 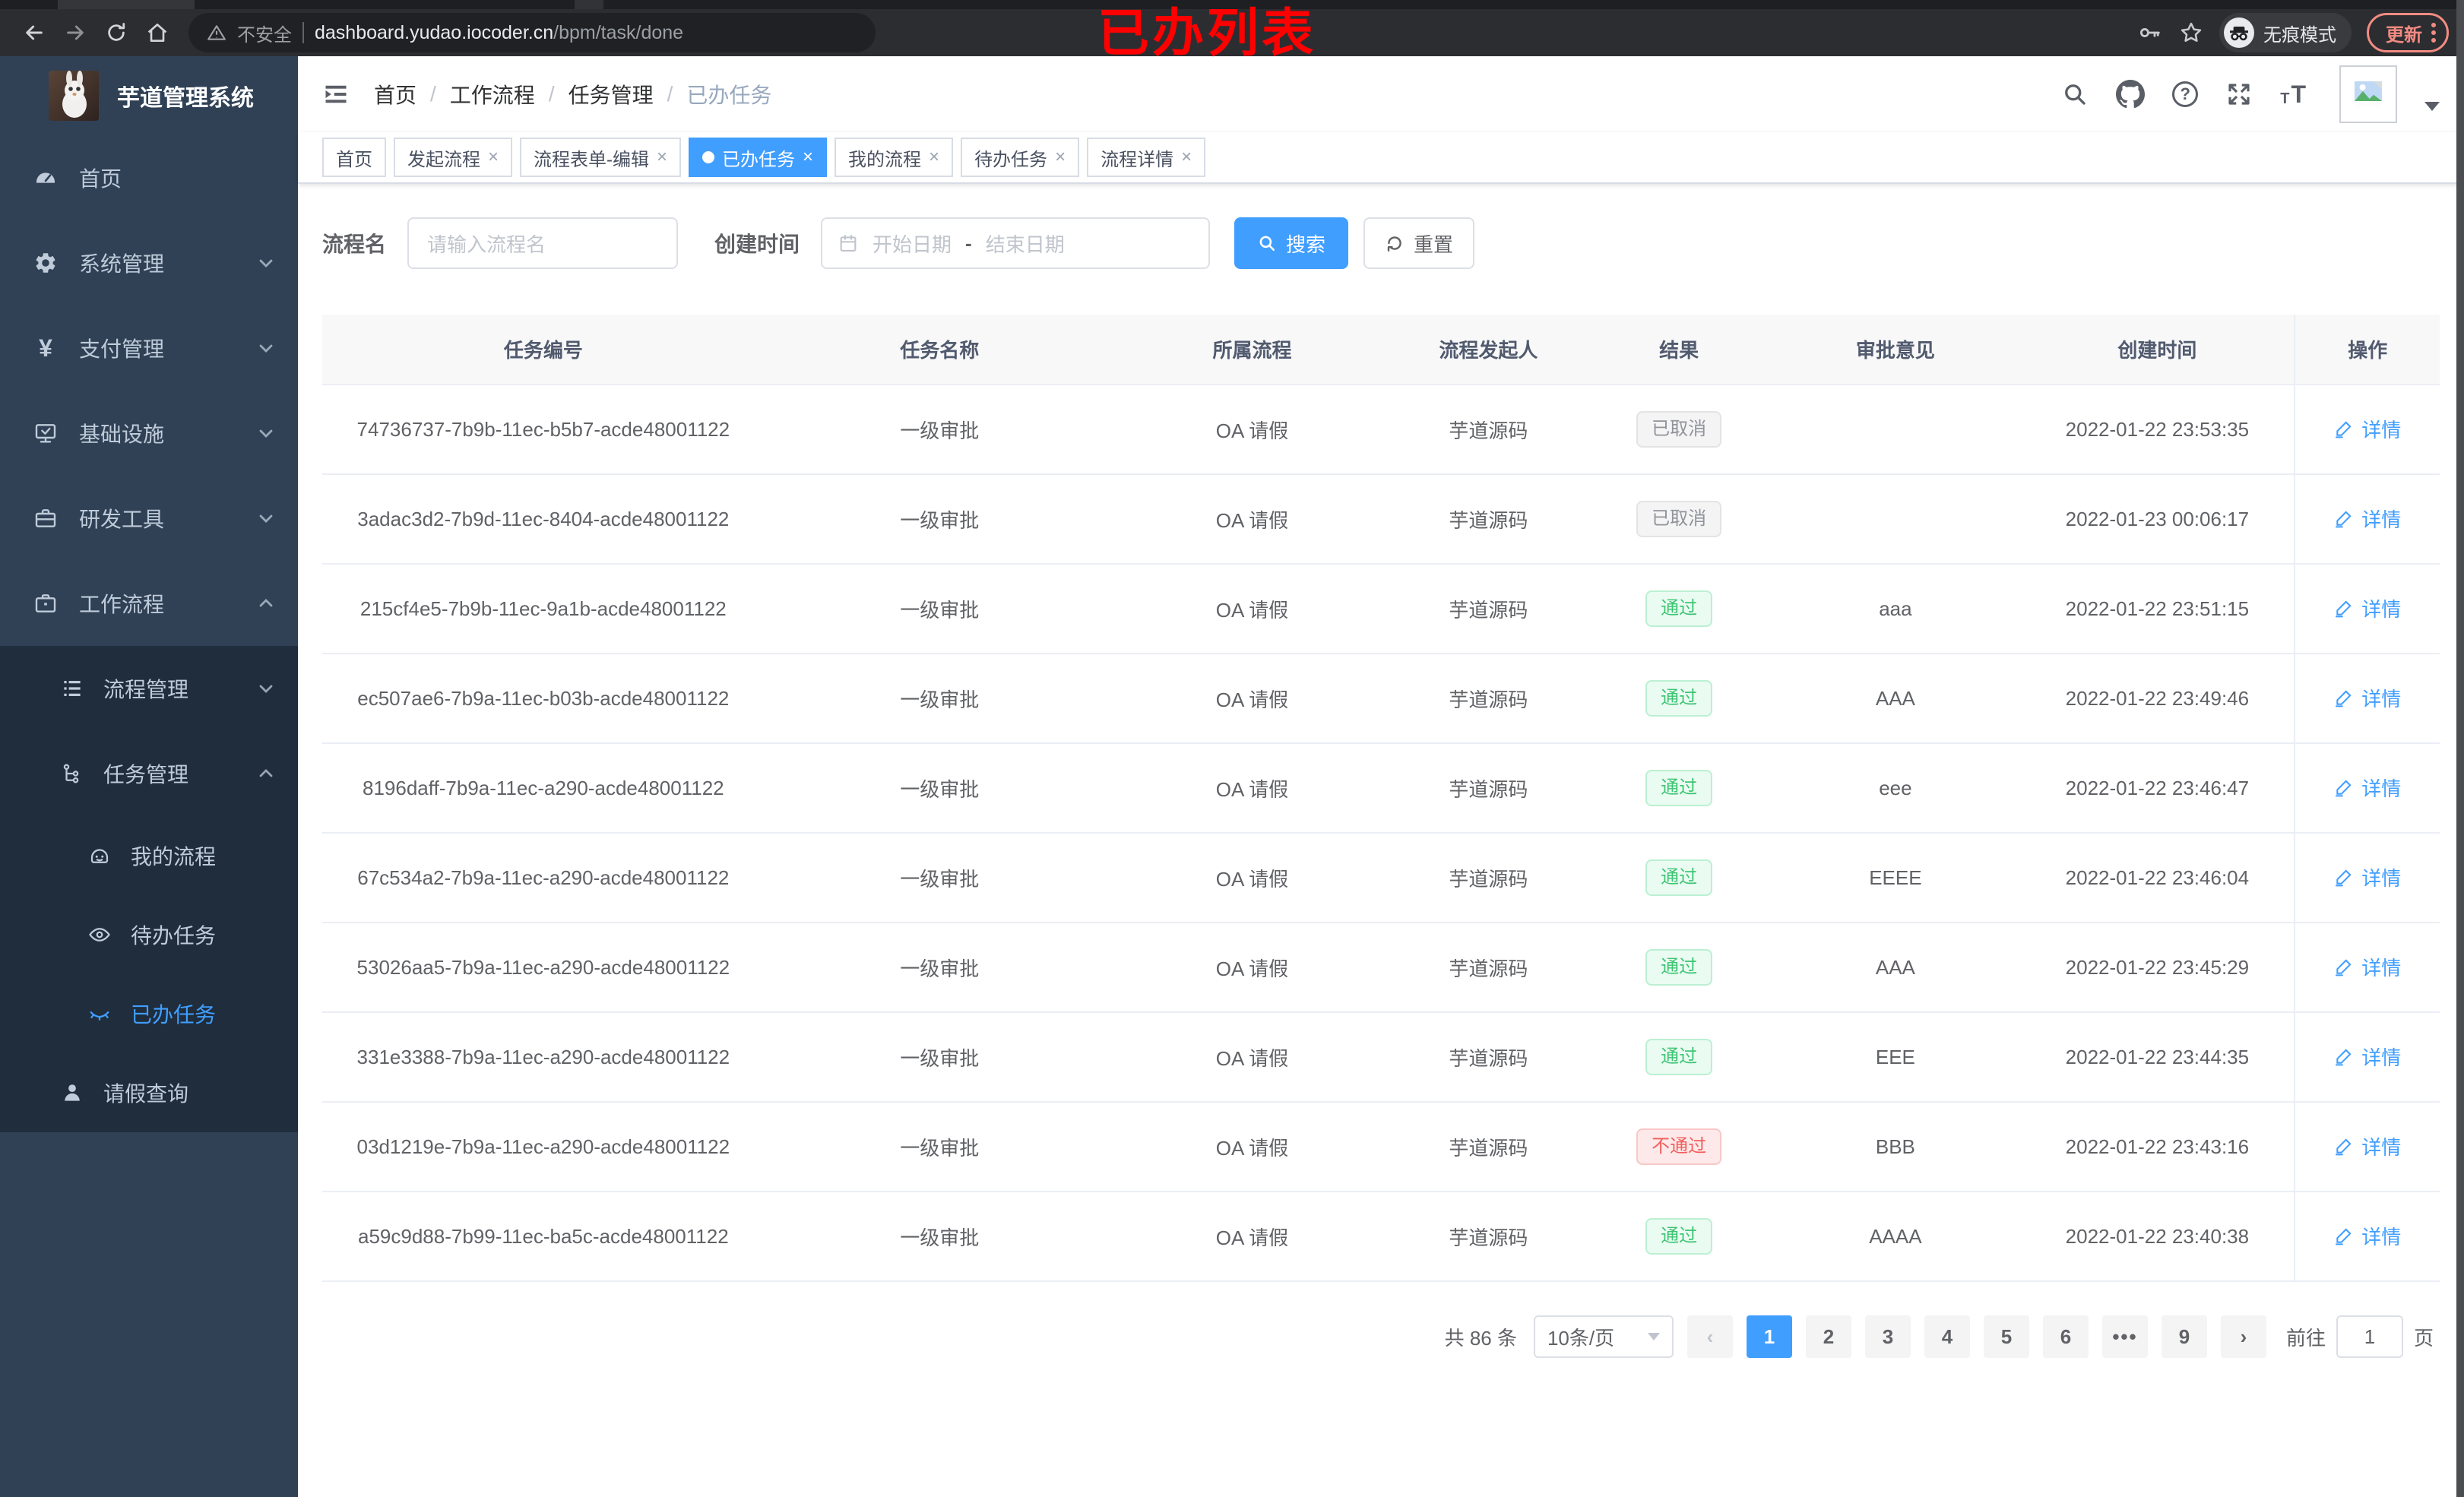 What do you see at coordinates (126, 4) in the screenshot?
I see `browser-tab` at bounding box center [126, 4].